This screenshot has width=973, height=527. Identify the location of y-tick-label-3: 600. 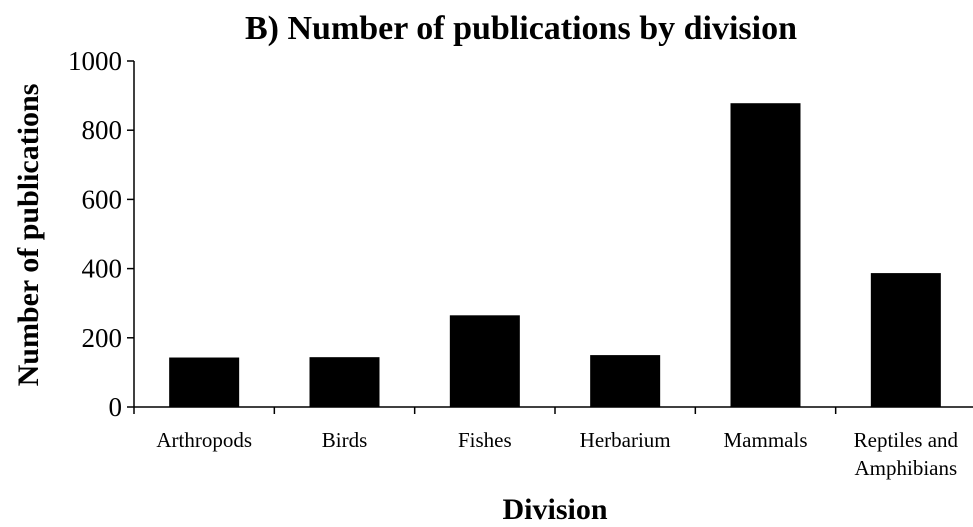
(102, 199).